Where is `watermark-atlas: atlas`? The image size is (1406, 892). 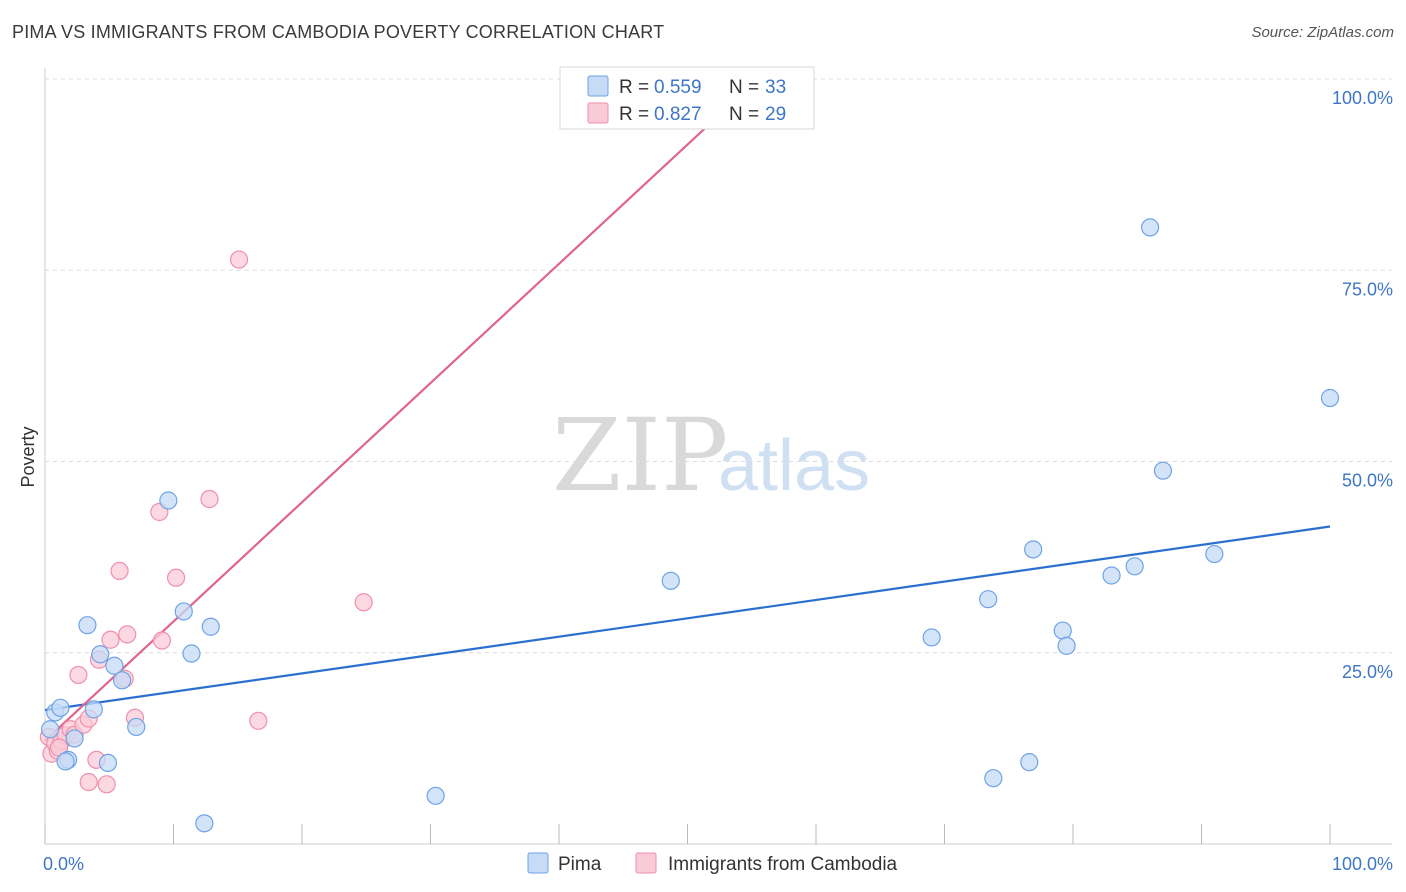
watermark-atlas: atlas is located at coordinates (794, 466).